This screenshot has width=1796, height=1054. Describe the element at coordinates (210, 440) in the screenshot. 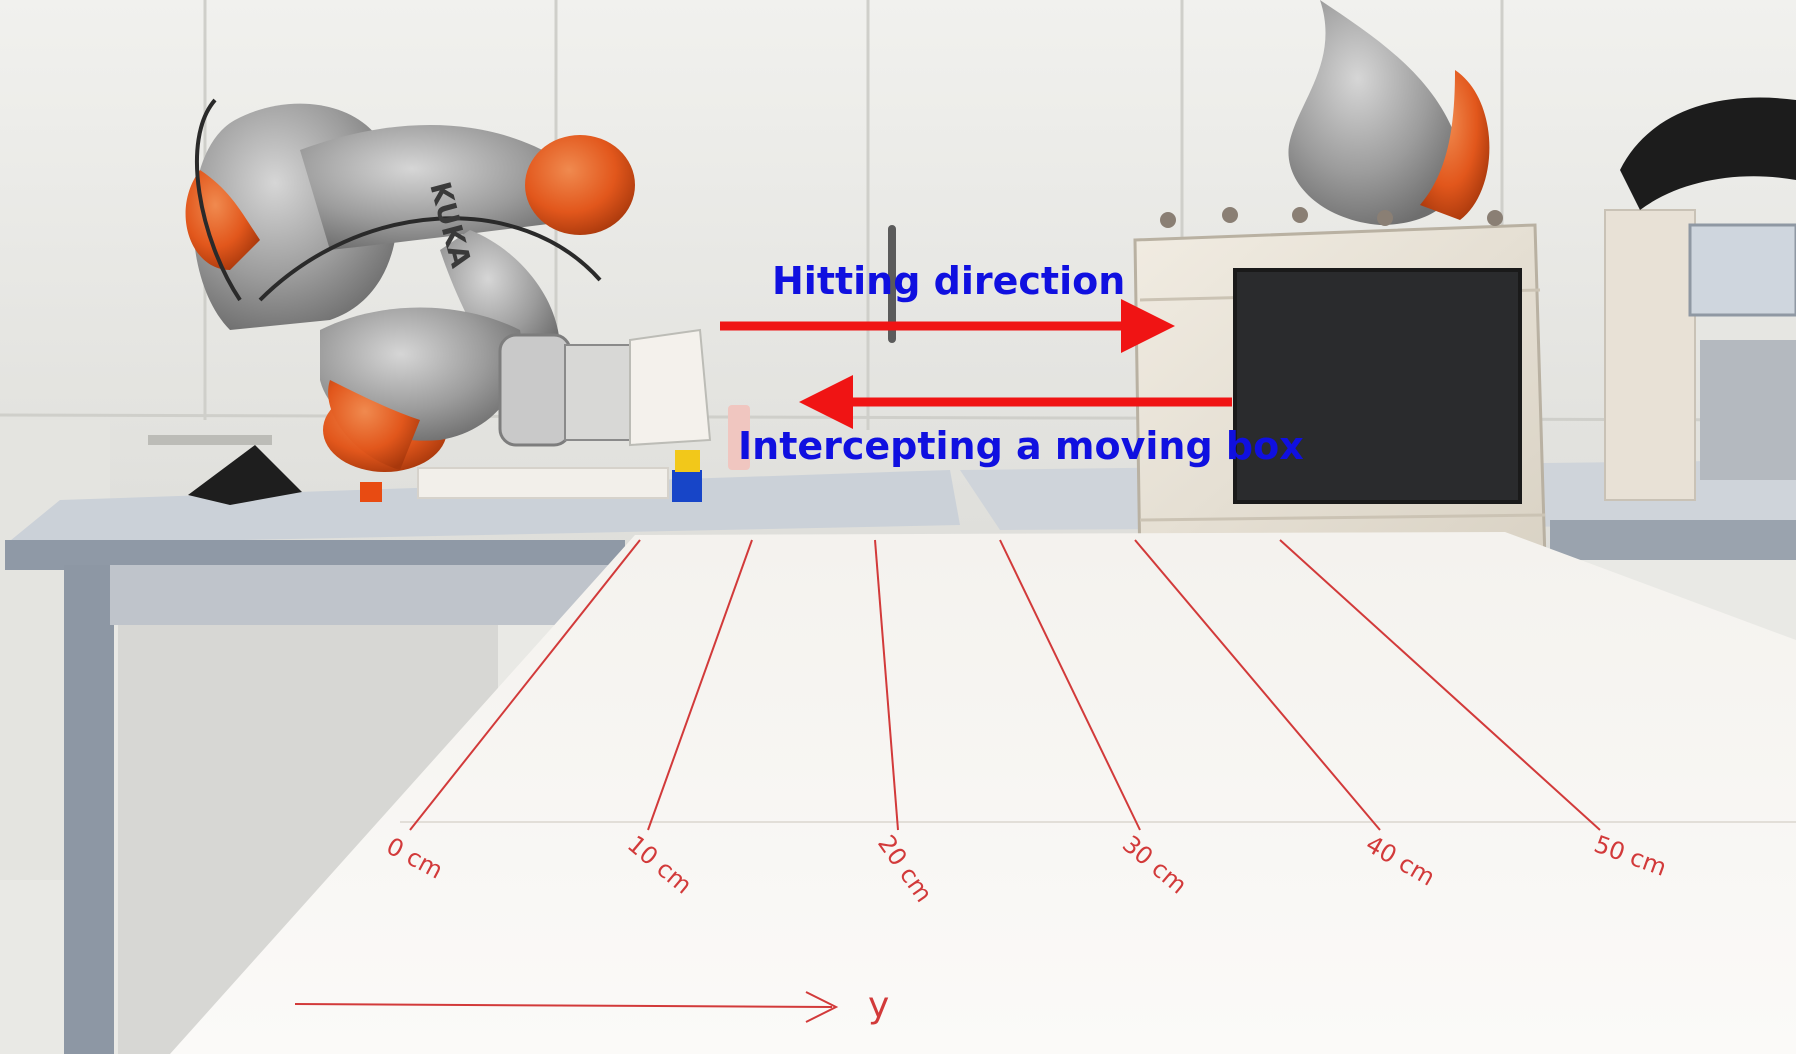

I see `drawer-handle` at that location.